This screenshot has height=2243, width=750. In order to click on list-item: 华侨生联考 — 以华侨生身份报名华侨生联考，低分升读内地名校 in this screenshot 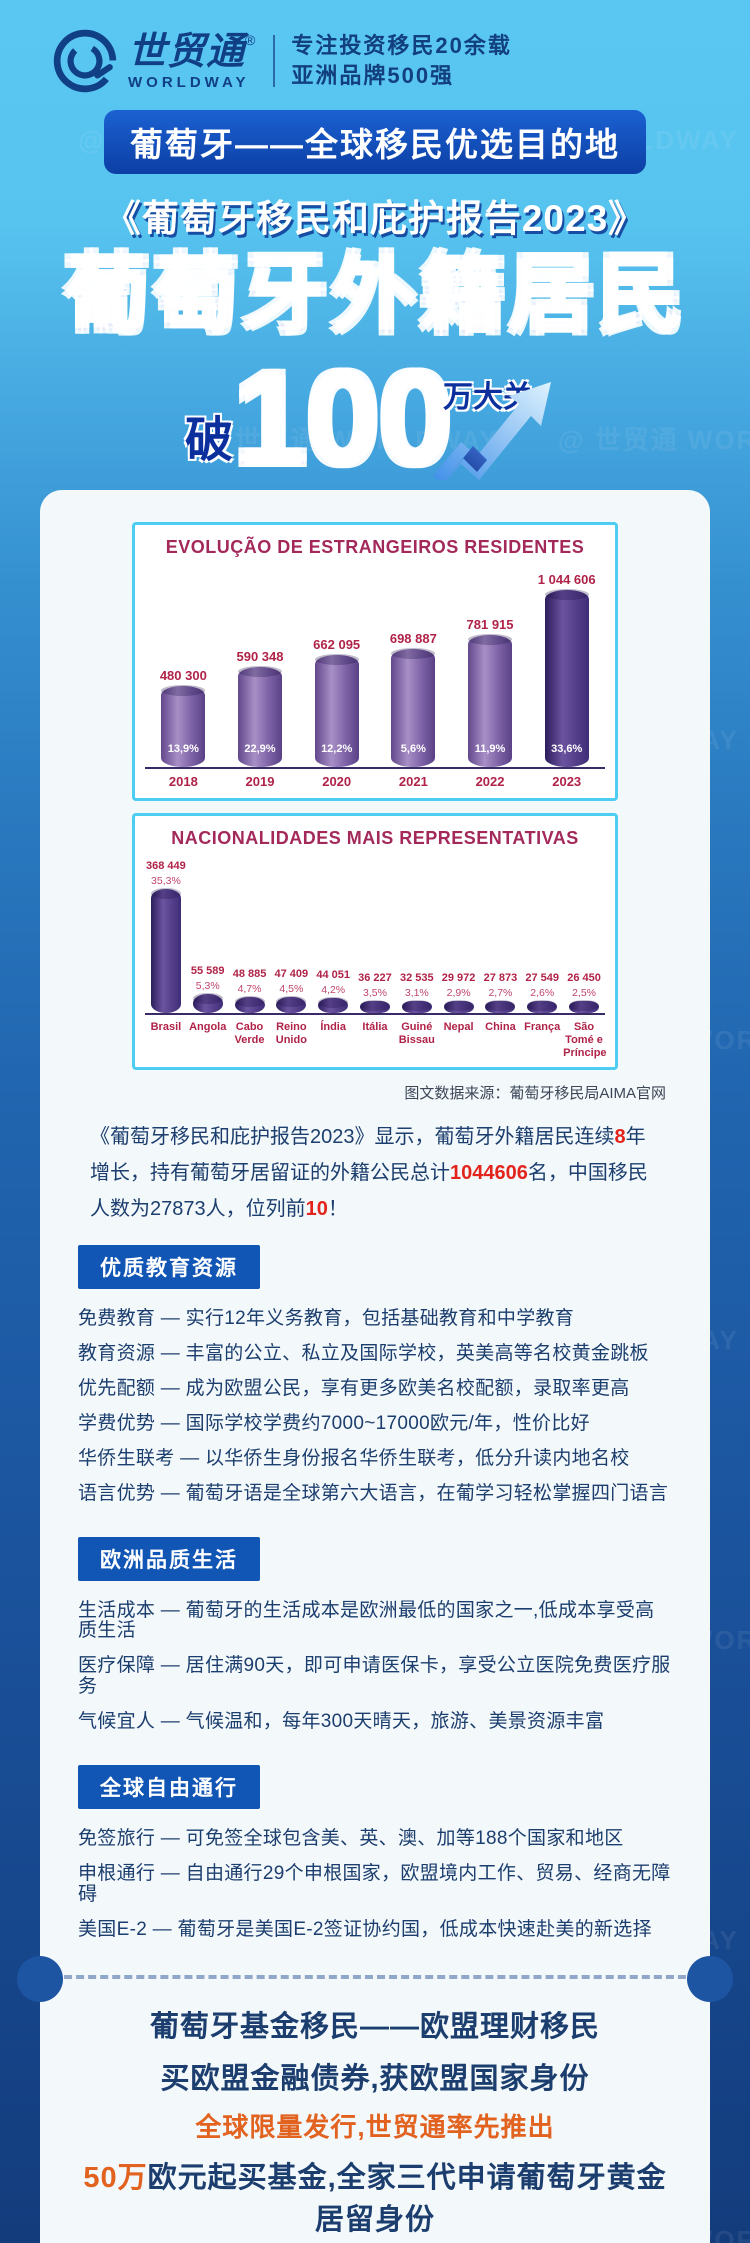, I will do `click(354, 1458)`.